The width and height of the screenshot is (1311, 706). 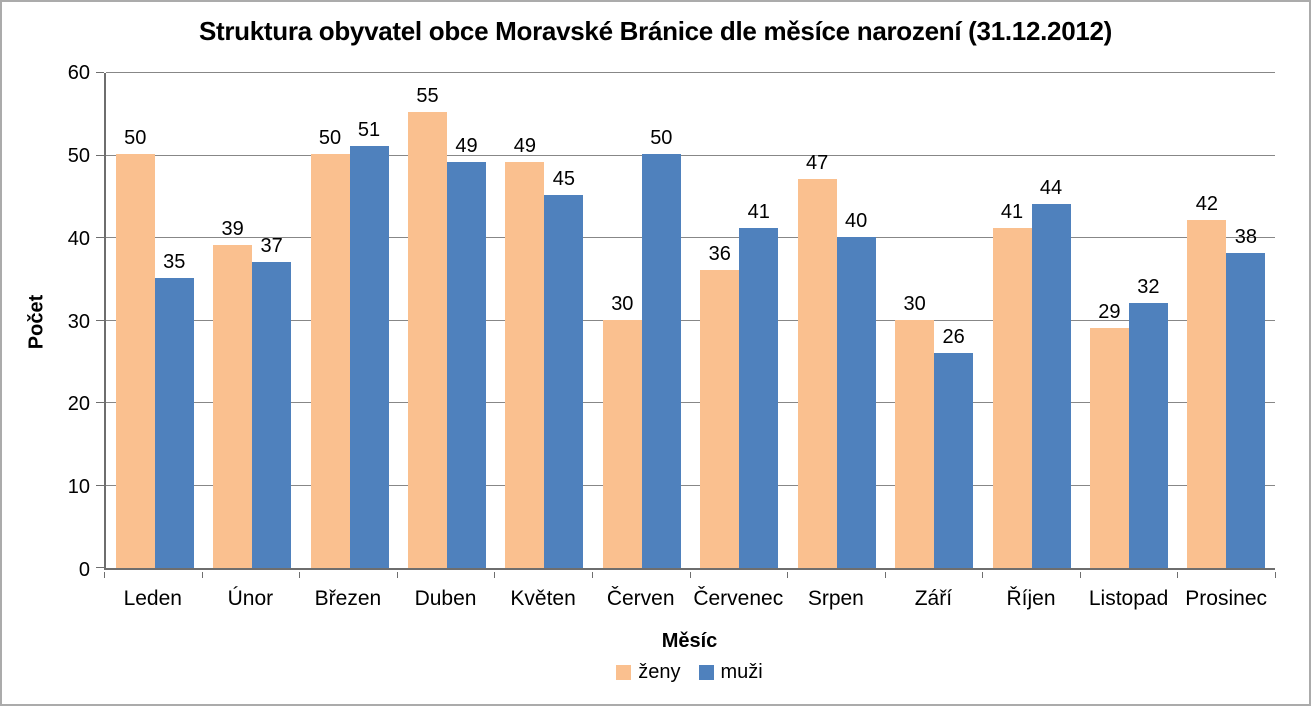 I want to click on bar-group: 50 51, so click(x=349, y=320).